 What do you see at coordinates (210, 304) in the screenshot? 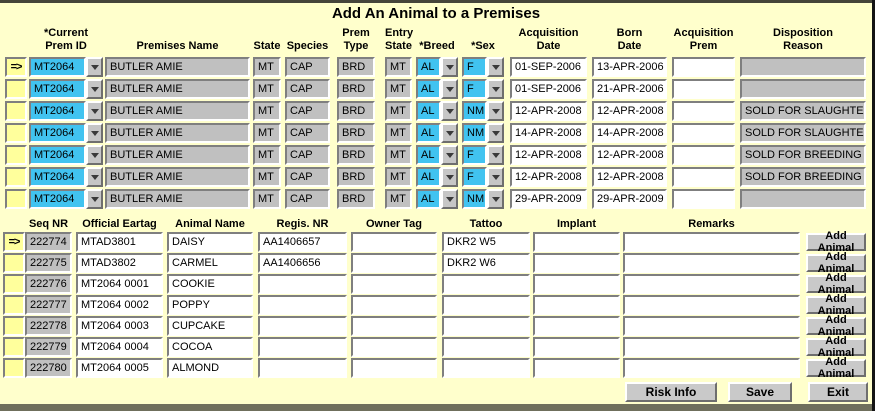
I see `animal-name-field: POPPY` at bounding box center [210, 304].